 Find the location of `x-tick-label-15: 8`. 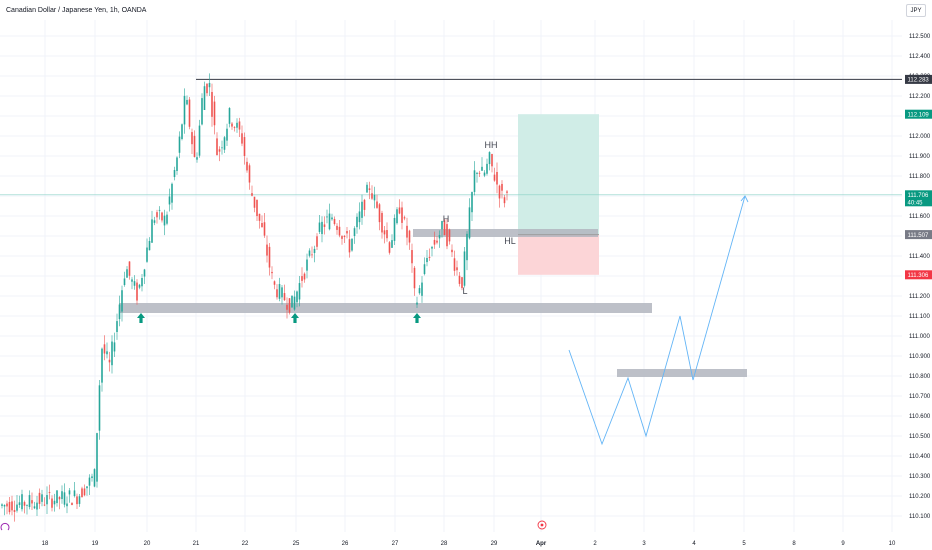

x-tick-label-15: 8 is located at coordinates (794, 544).